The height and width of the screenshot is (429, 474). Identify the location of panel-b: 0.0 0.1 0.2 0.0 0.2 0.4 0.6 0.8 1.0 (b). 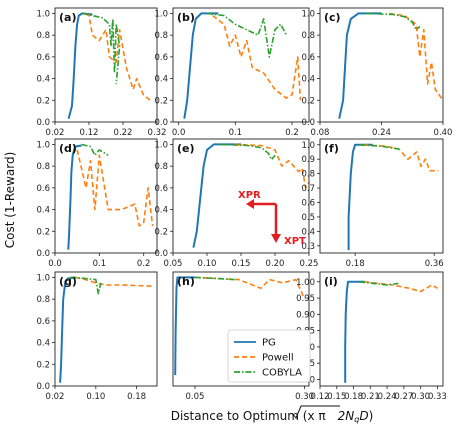
(232, 72).